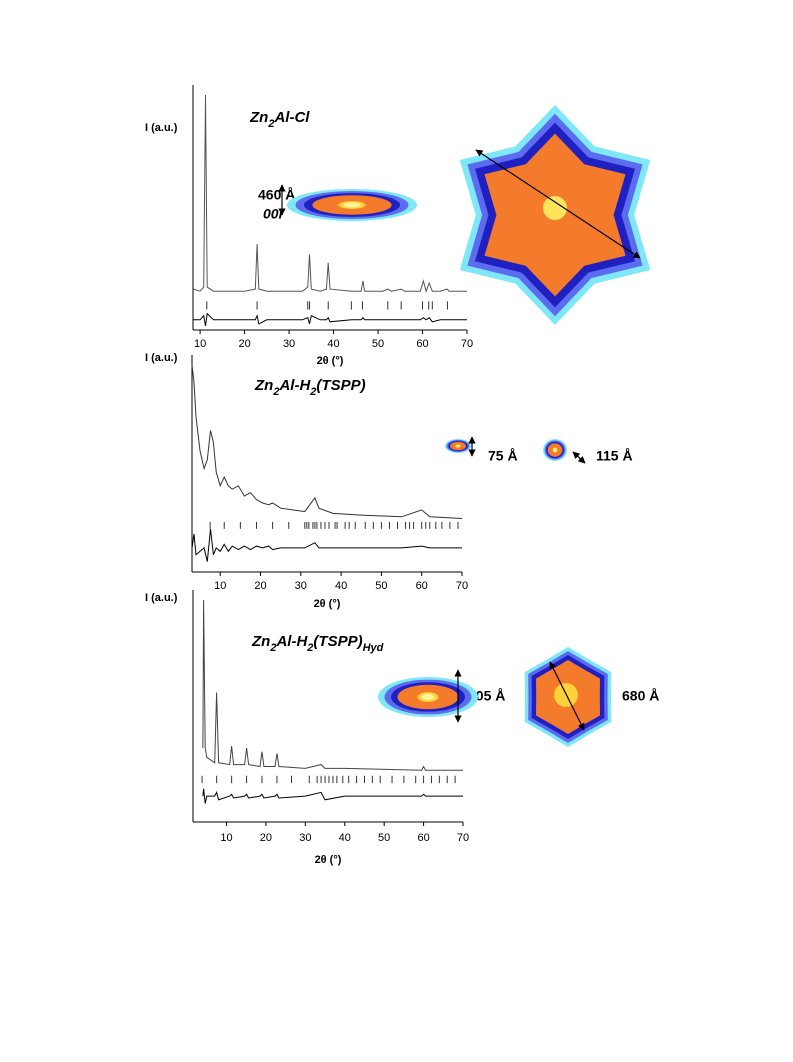 This screenshot has width=793, height=1062. What do you see at coordinates (276, 195) in the screenshot?
I see `annotation: 460 Å` at bounding box center [276, 195].